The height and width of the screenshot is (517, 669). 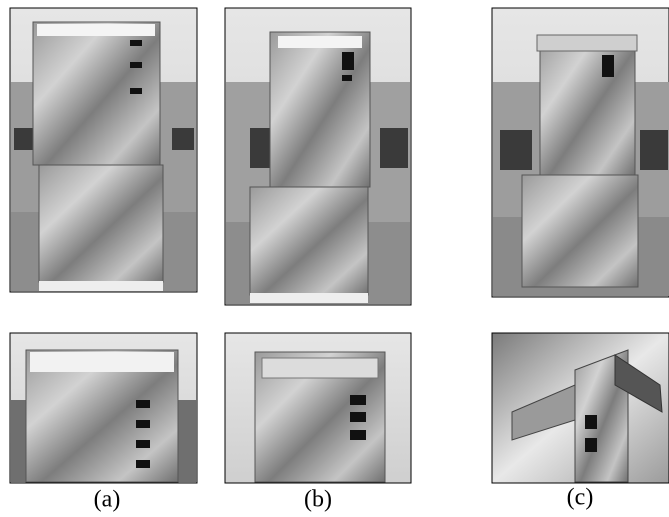 I want to click on panel-label: (b), so click(x=318, y=500).